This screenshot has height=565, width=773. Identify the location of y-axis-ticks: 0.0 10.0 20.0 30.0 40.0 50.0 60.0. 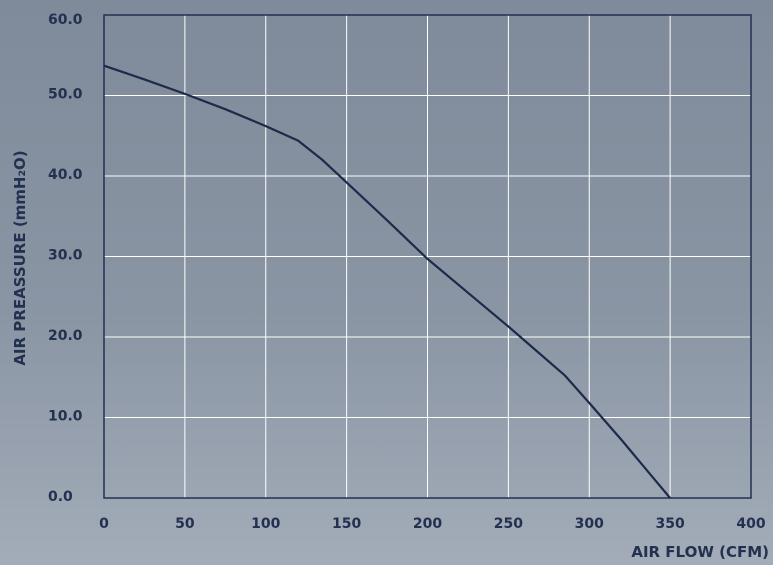
(65, 258).